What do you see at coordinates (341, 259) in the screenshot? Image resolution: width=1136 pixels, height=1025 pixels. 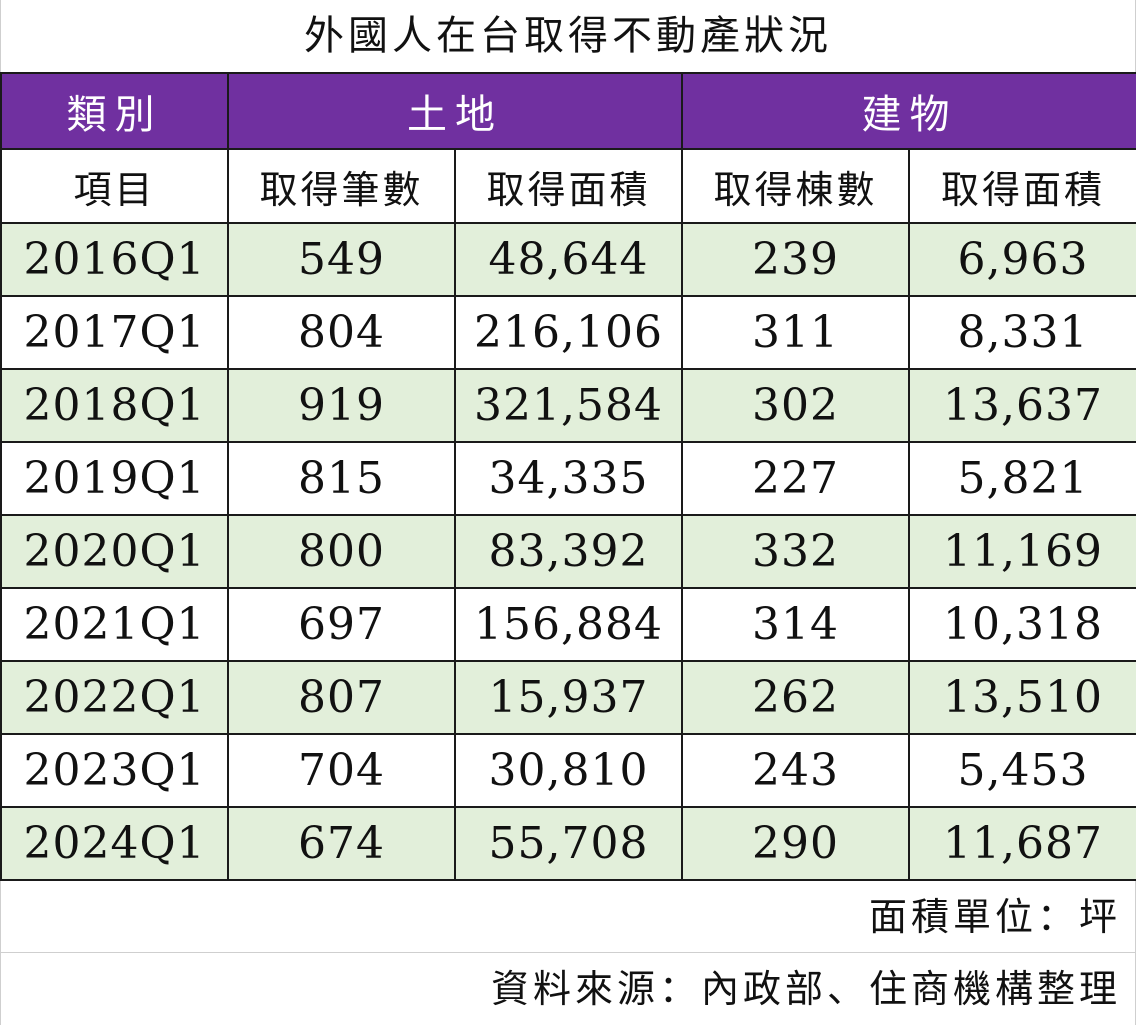 I see `cell-land-count: 549` at bounding box center [341, 259].